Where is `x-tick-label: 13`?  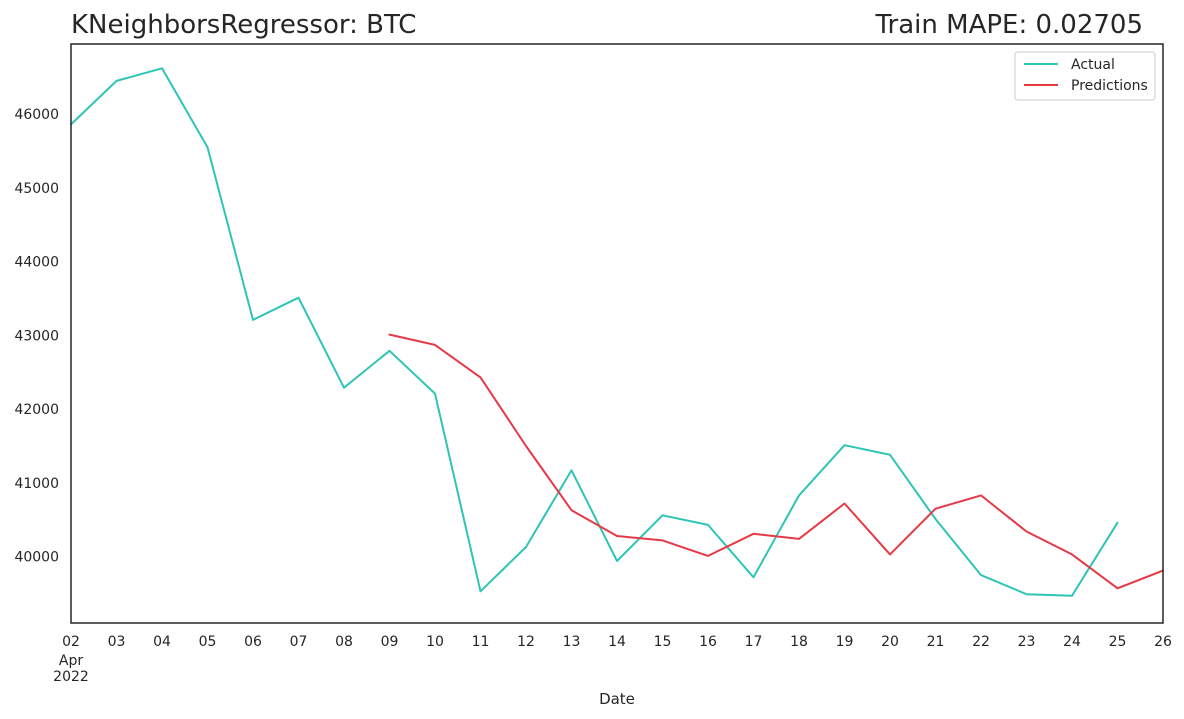
x-tick-label: 13 is located at coordinates (572, 642).